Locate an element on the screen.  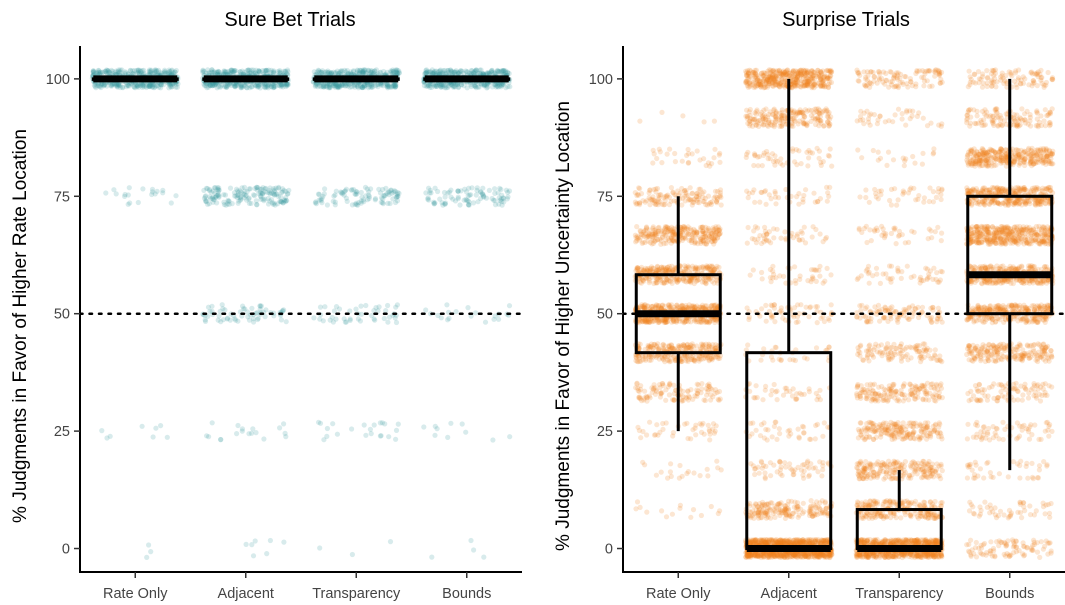
chart-title: Surprise Trials is located at coordinates (846, 20).